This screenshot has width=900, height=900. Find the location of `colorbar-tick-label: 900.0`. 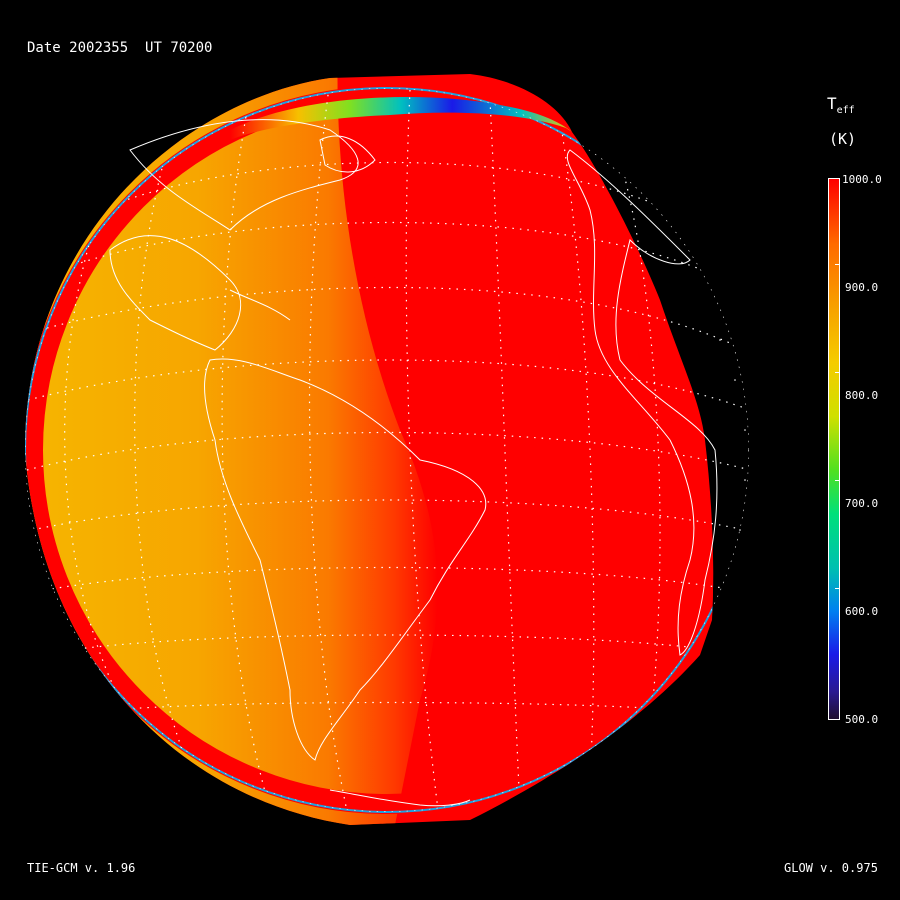

colorbar-tick-label: 900.0 is located at coordinates (862, 287).